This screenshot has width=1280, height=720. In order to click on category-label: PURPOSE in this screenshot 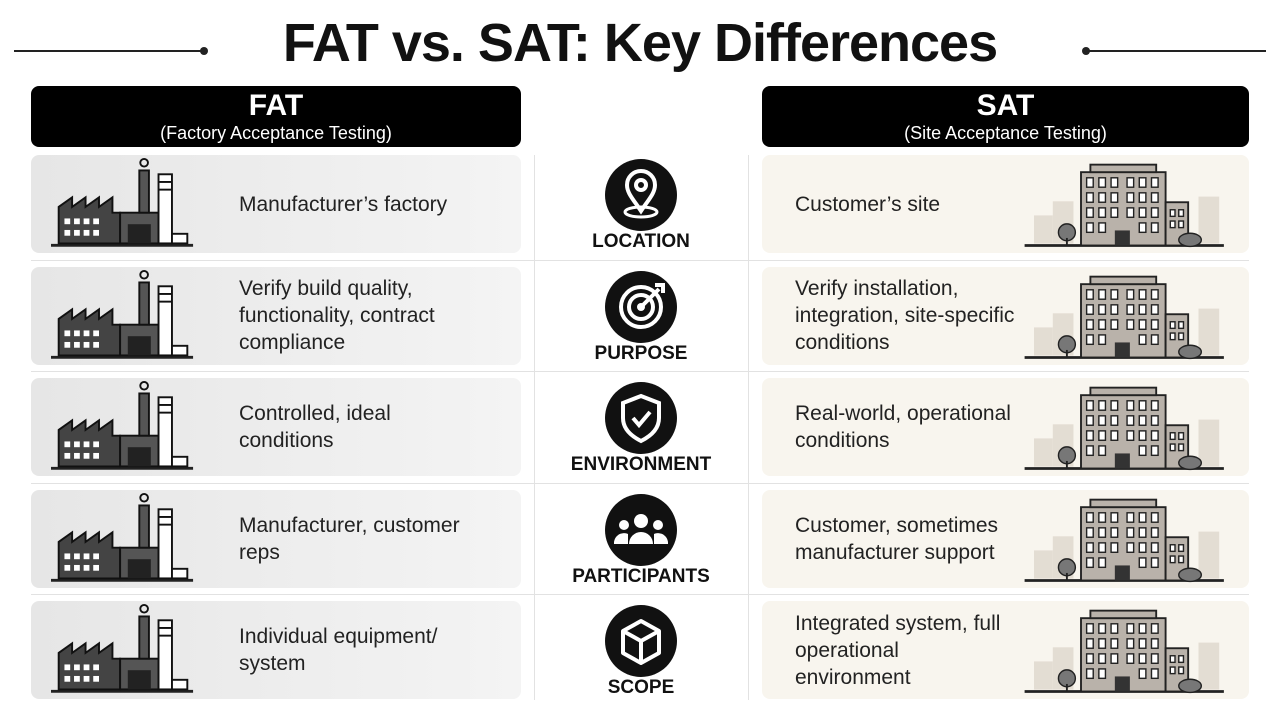, I will do `click(641, 353)`.